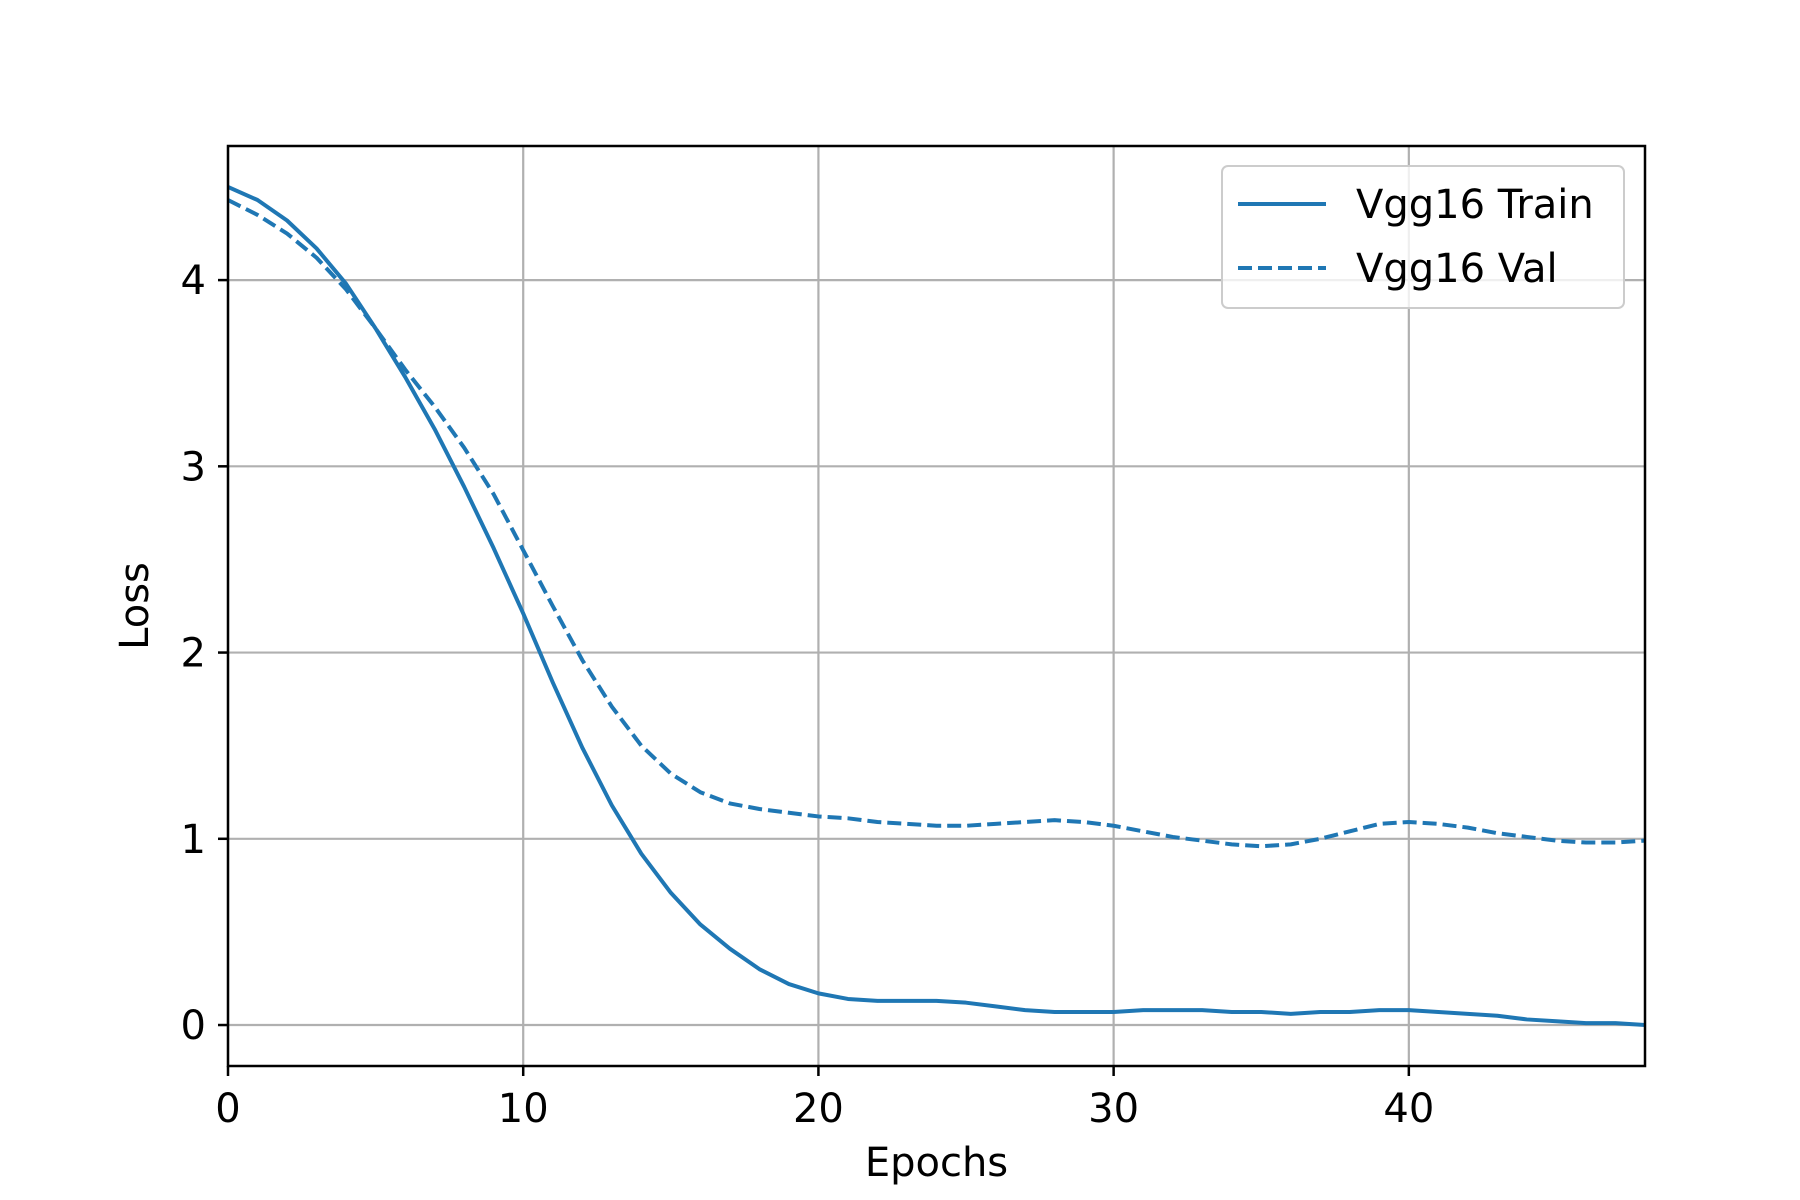 This screenshot has height=1200, width=1800. What do you see at coordinates (193, 281) in the screenshot?
I see `y-tick-label: 4` at bounding box center [193, 281].